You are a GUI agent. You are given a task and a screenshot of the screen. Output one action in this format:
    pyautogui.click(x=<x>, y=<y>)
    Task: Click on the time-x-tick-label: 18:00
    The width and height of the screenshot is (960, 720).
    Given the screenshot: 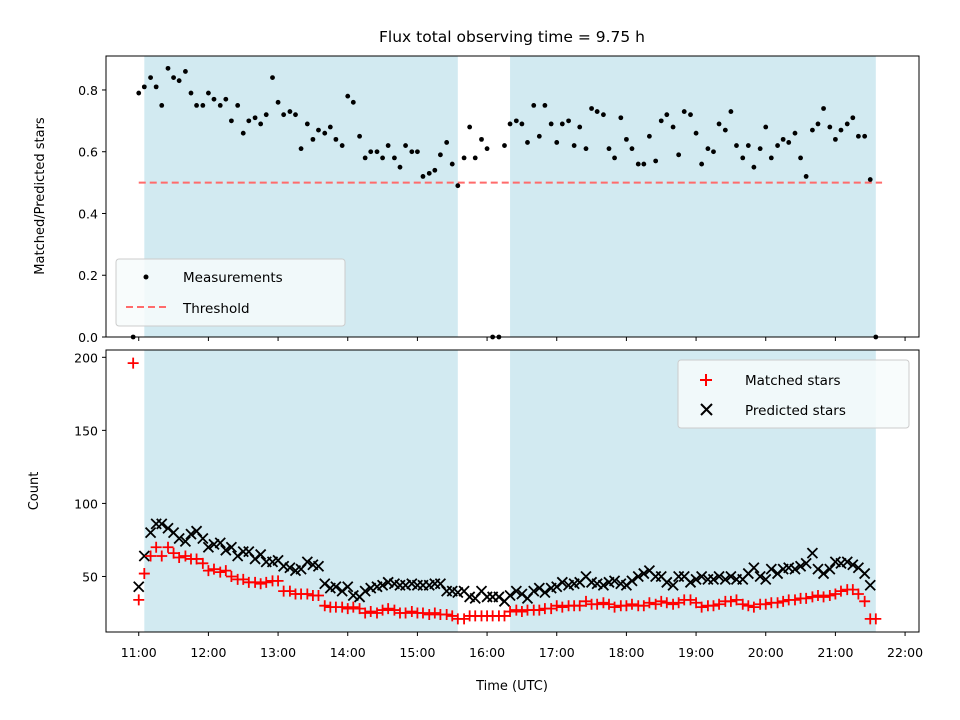 What is the action you would take?
    pyautogui.click(x=626, y=652)
    